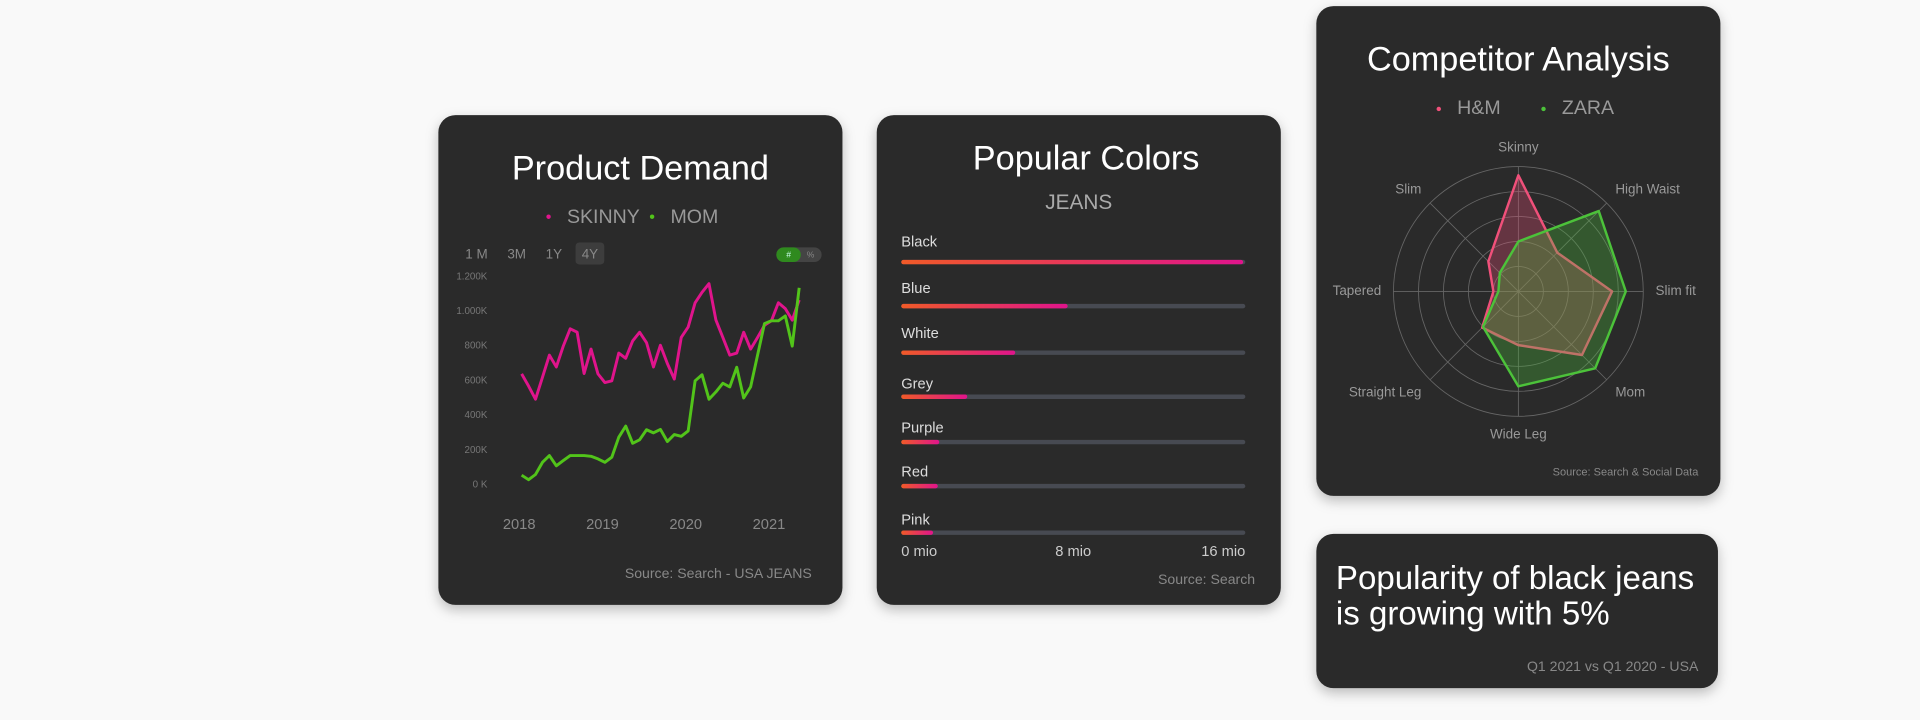  I want to click on card-colors, so click(1078, 360).